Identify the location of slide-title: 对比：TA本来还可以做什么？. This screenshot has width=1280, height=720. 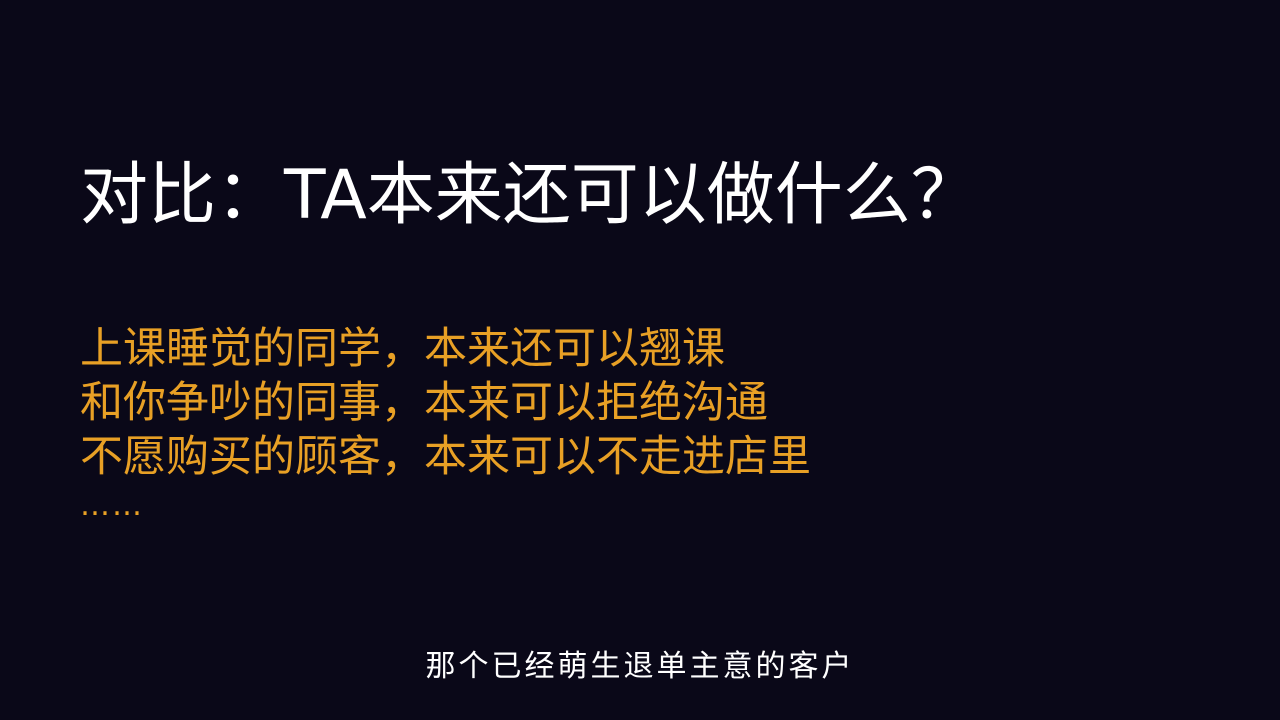
(529, 195).